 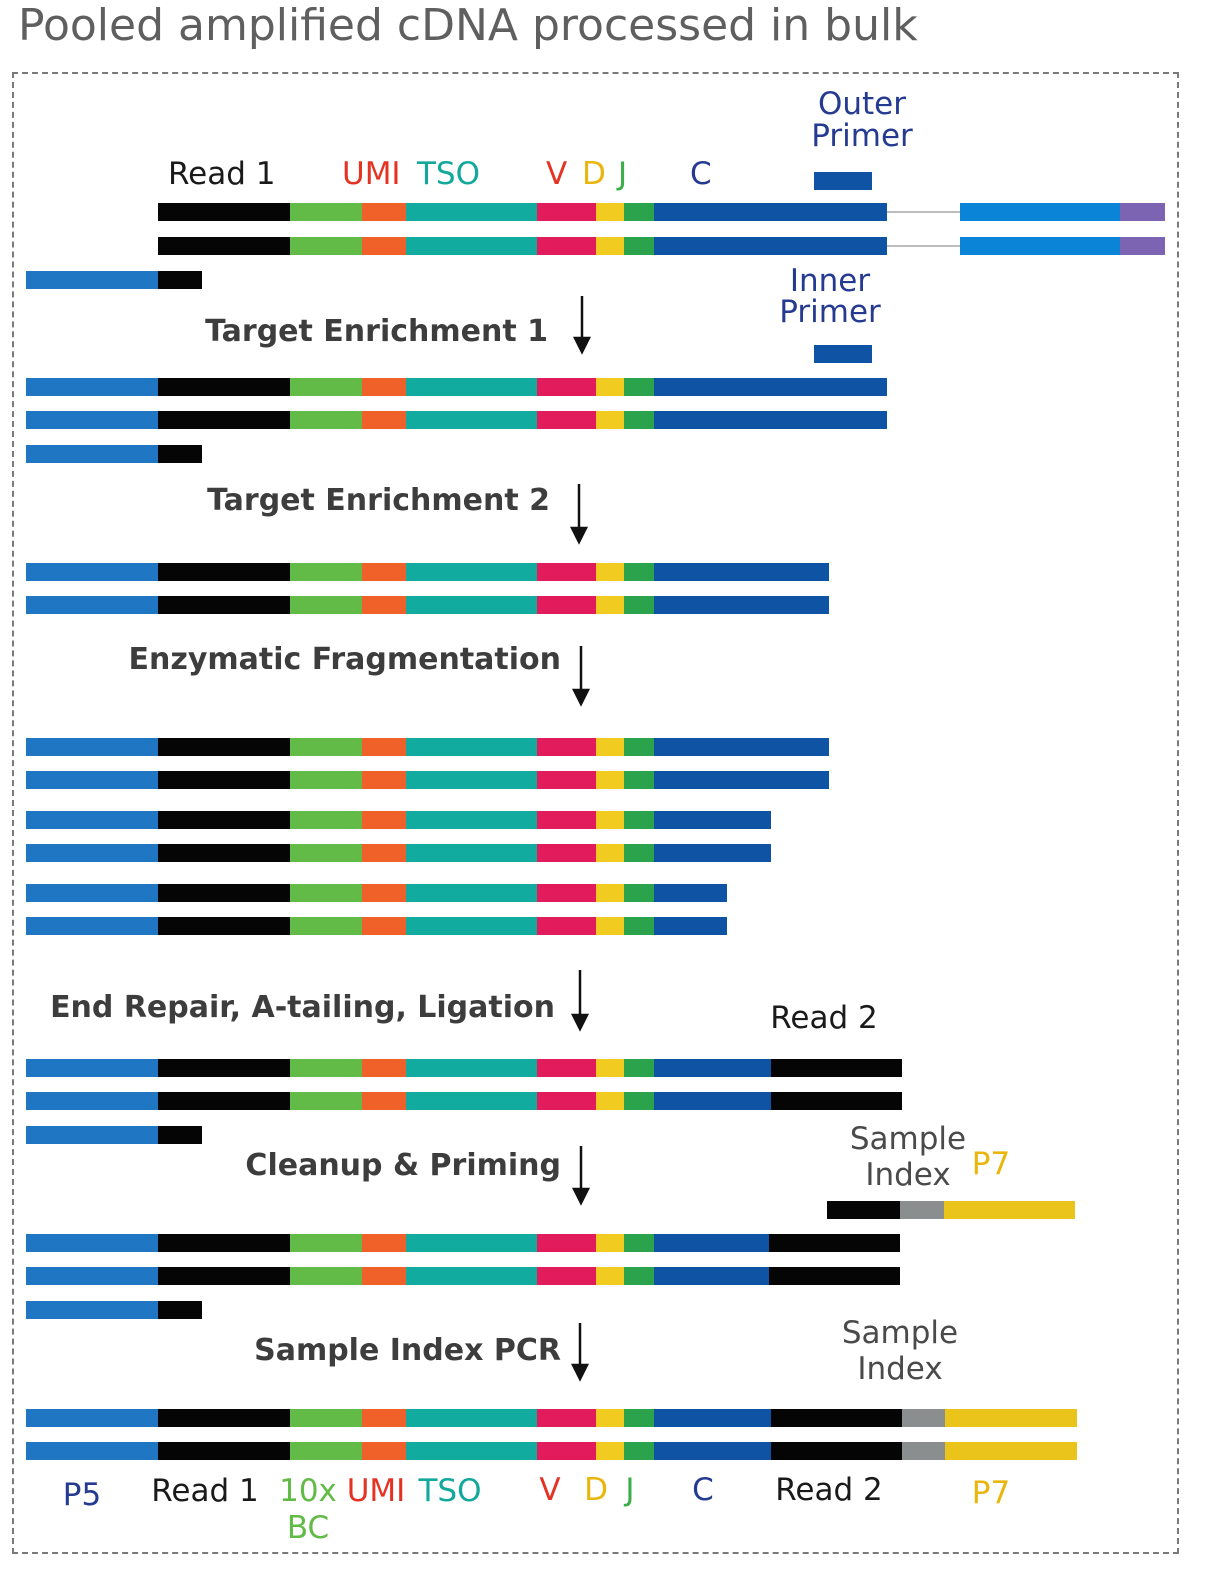 What do you see at coordinates (862, 104) in the screenshot?
I see `label-outer-primer-1: Outer` at bounding box center [862, 104].